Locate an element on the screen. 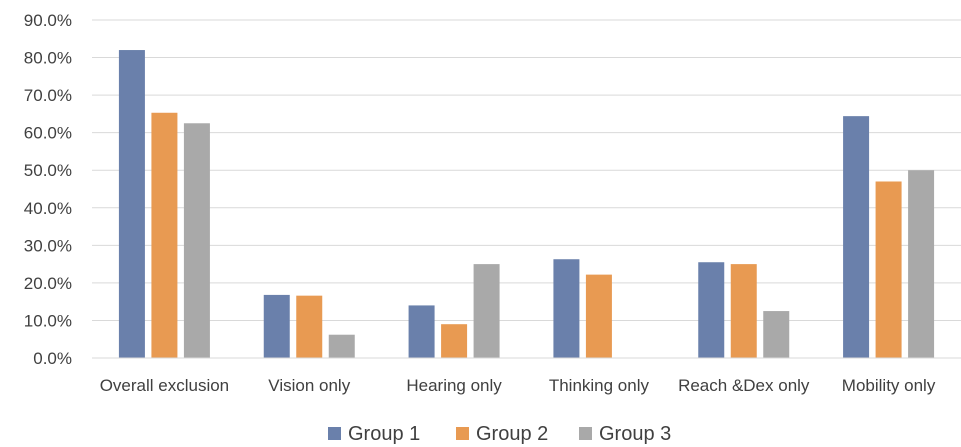 The width and height of the screenshot is (961, 447). y-tick-label: 60.0% is located at coordinates (48, 133).